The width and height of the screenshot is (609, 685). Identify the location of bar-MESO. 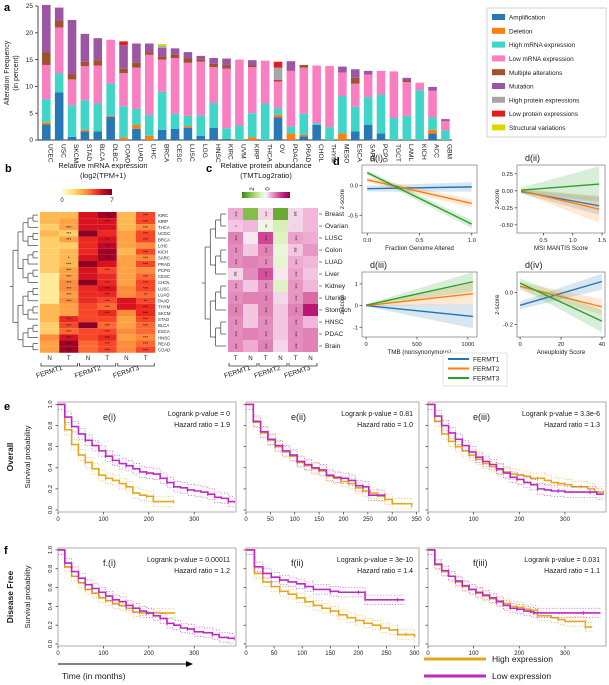
(342, 103).